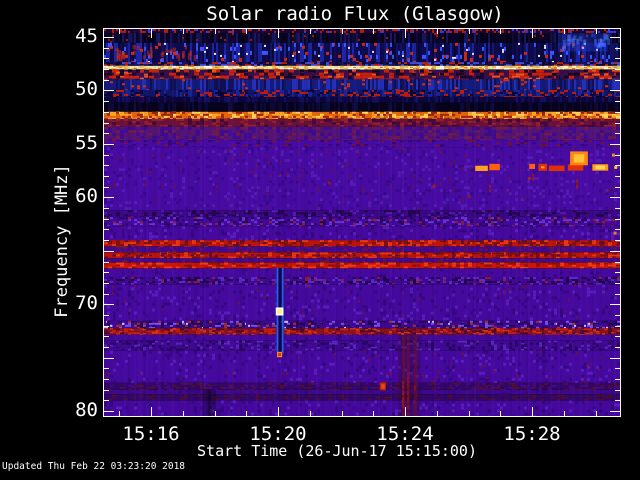 This screenshot has height=480, width=640. What do you see at coordinates (86, 142) in the screenshot?
I see `y-tick-label: 55` at bounding box center [86, 142].